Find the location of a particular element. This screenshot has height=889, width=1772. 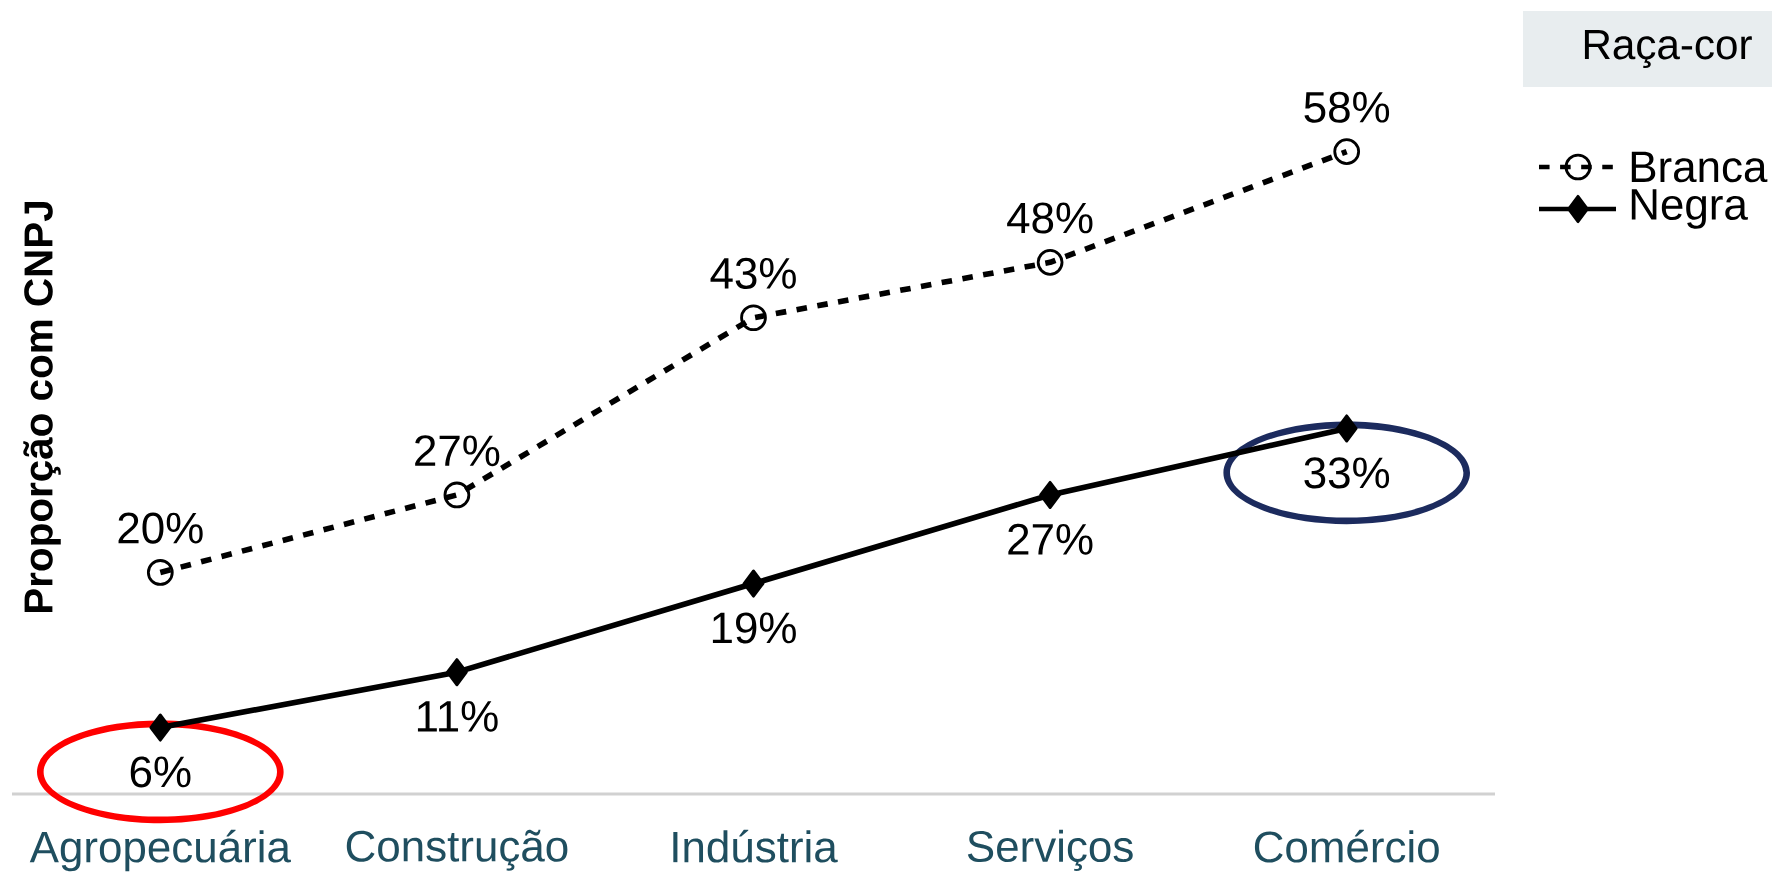

data-label: 33% is located at coordinates (1347, 473).